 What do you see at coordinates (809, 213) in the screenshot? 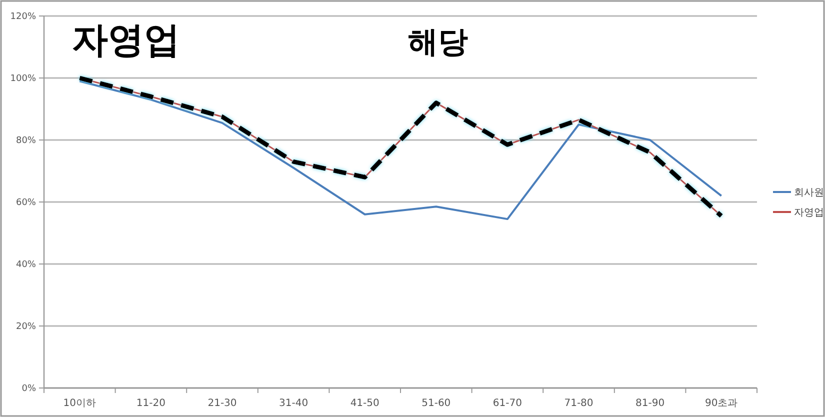
I see `legend-label: 자영업` at bounding box center [809, 213].